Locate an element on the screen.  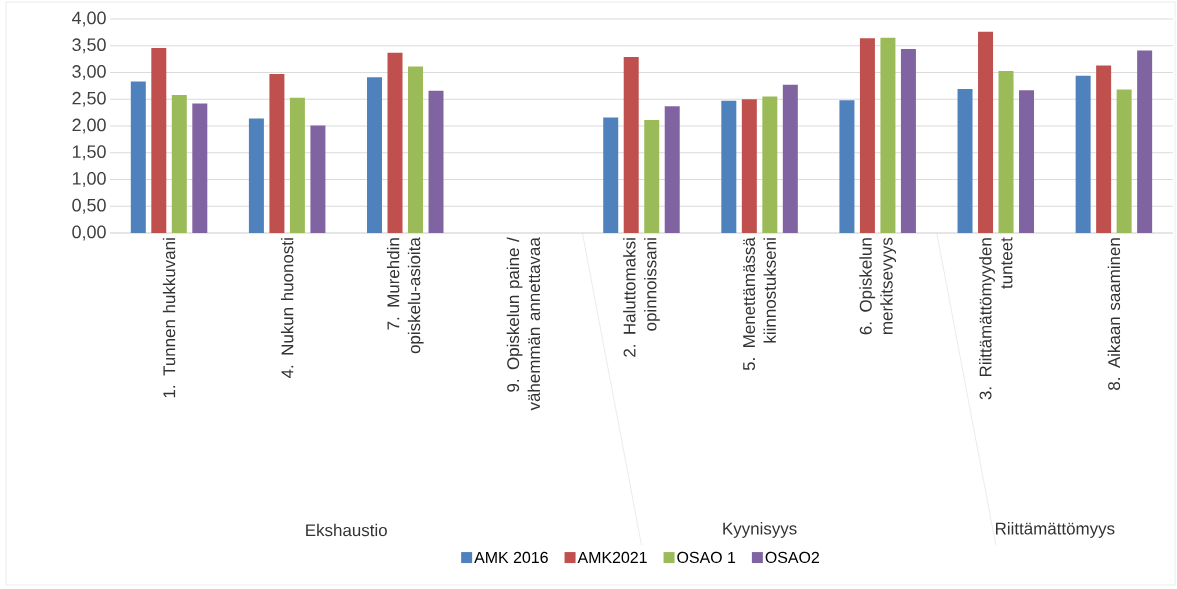
legend-label: OSAO2 is located at coordinates (792, 557).